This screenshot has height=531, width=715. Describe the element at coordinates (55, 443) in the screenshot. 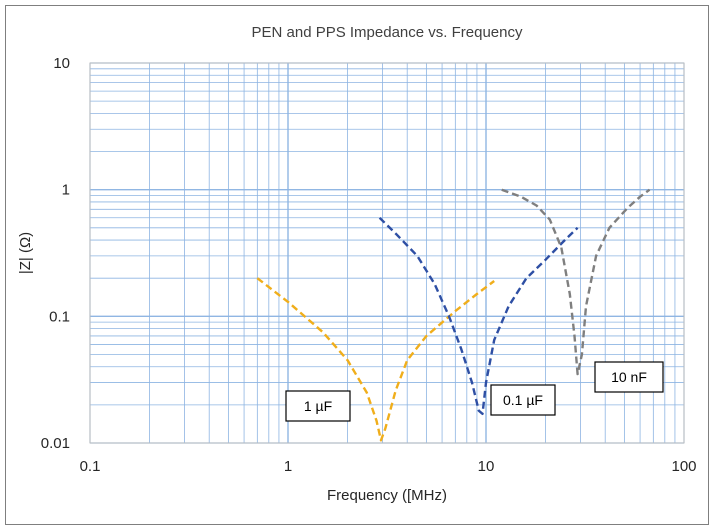

I see `y-tick-label: 0.01` at that location.